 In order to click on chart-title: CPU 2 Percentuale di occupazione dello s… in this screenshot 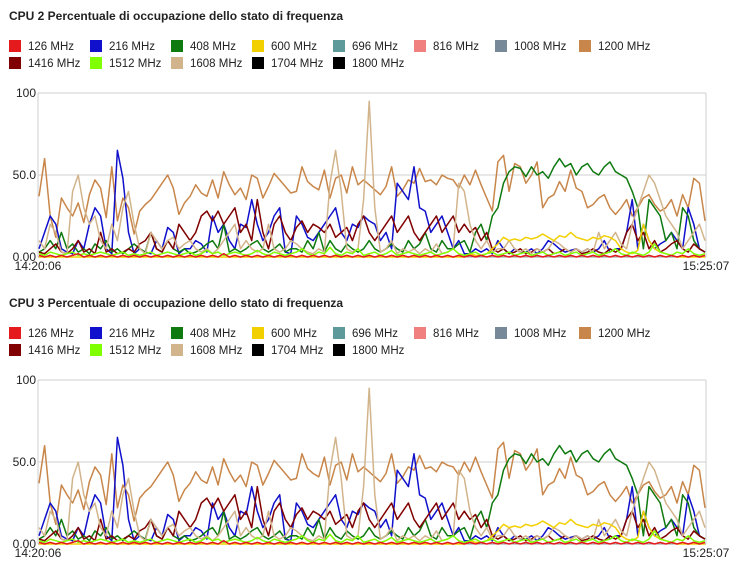, I will do `click(176, 16)`.